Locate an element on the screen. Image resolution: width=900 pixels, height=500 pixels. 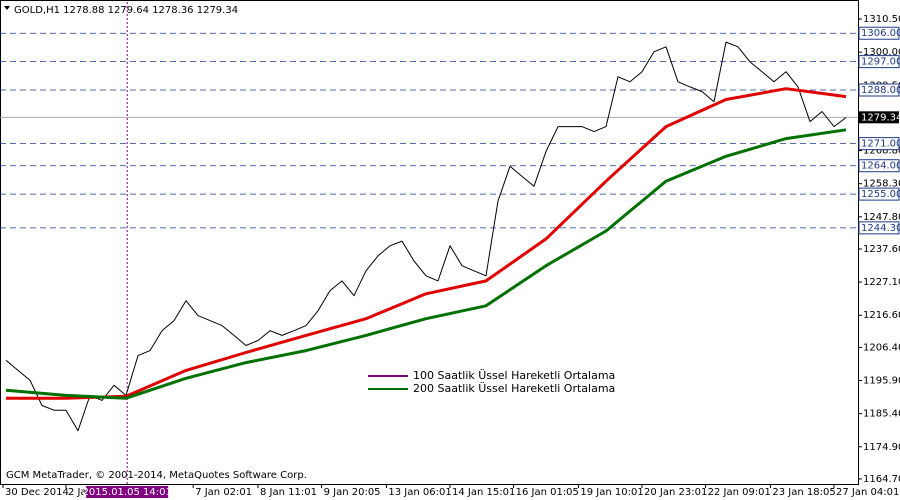
legend-label: 100 Saatlik Üssel Hareketli Ortalama is located at coordinates (514, 375).